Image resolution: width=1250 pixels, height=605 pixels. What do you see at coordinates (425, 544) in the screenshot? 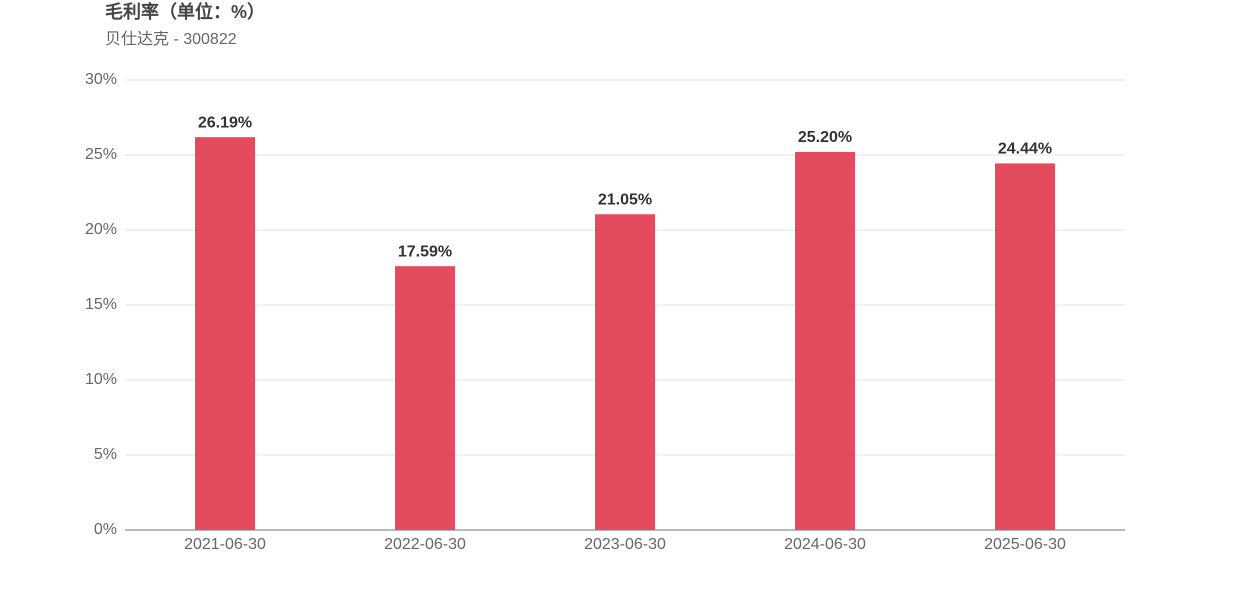
I see `x-tick-label: 2022-06-30` at bounding box center [425, 544].